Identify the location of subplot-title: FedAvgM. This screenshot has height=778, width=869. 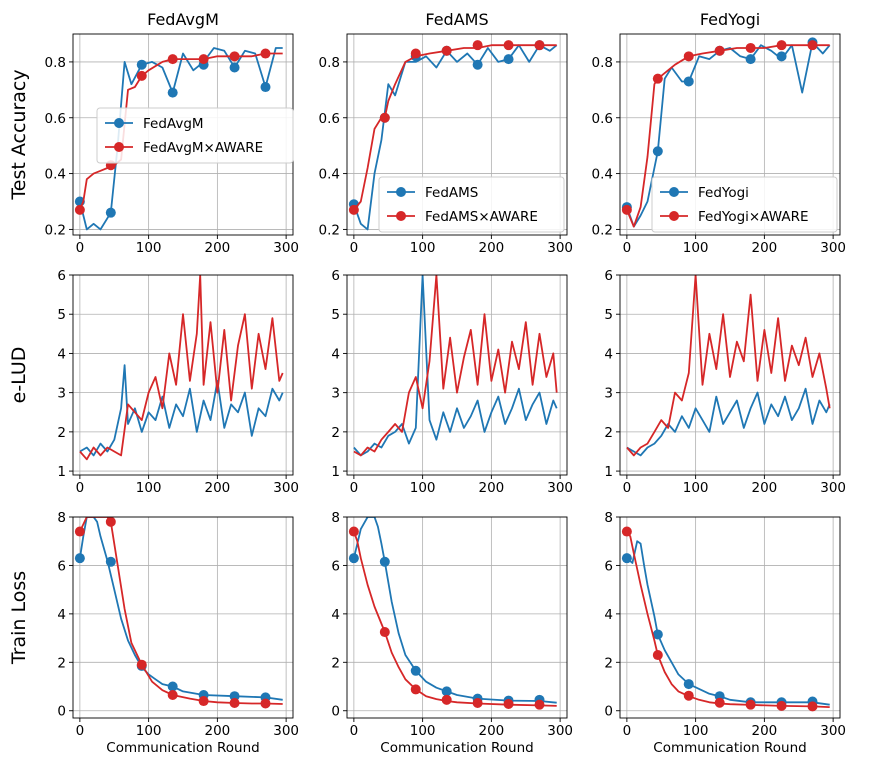
(183, 19).